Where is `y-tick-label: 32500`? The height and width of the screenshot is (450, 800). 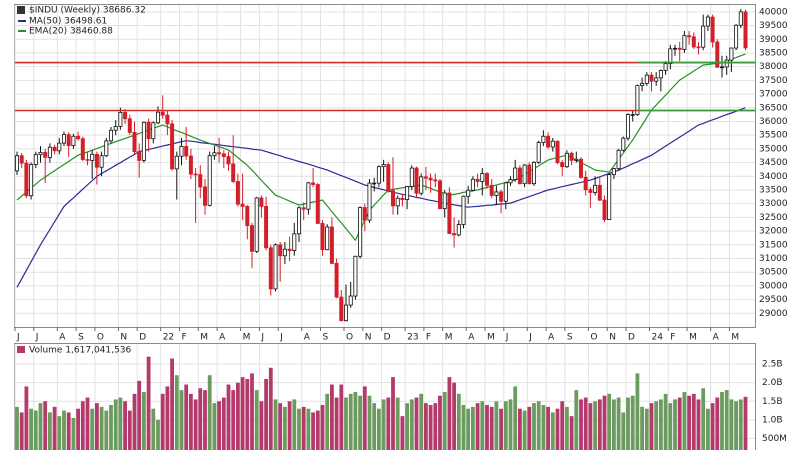
y-tick-label: 32500 is located at coordinates (773, 218).